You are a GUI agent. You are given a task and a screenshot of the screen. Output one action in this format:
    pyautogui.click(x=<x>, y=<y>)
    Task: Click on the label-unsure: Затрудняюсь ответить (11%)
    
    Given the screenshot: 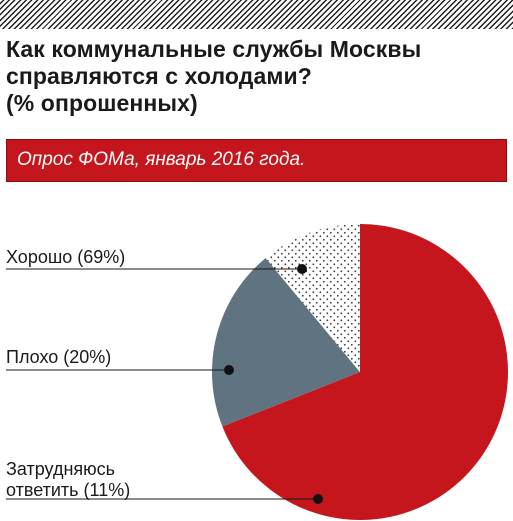 What is the action you would take?
    pyautogui.click(x=68, y=480)
    